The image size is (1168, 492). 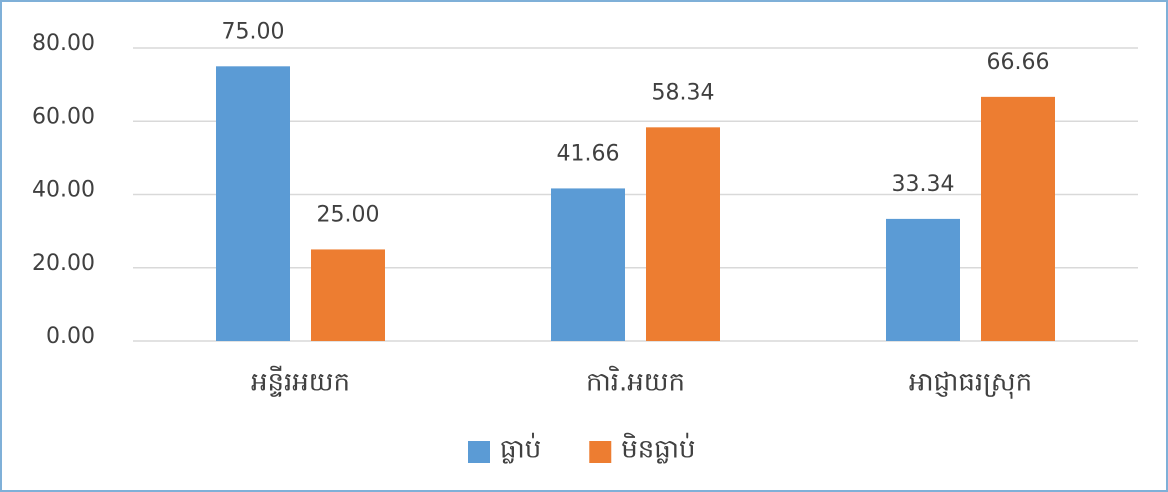 What do you see at coordinates (923, 184) in the screenshot?
I see `value-label: 33.34` at bounding box center [923, 184].